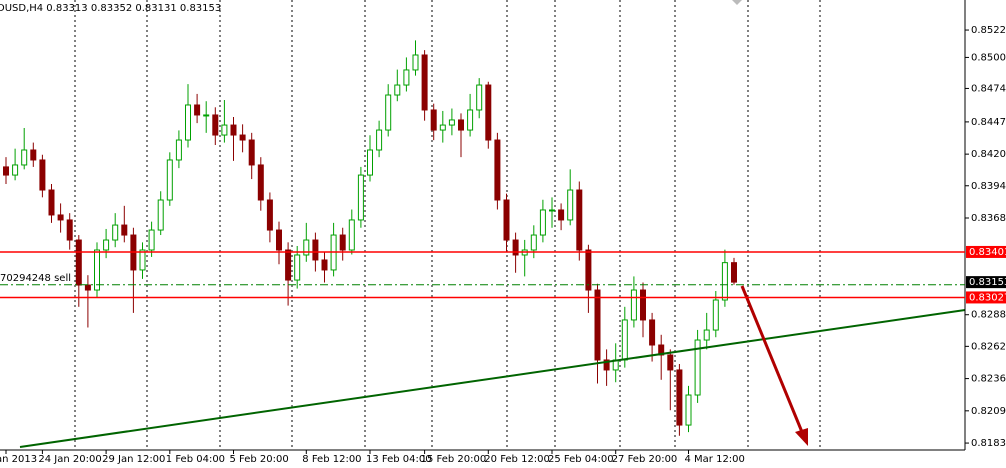  What do you see at coordinates (69, 459) in the screenshot?
I see `x-tick-label: 24 Jan 20:00` at bounding box center [69, 459].